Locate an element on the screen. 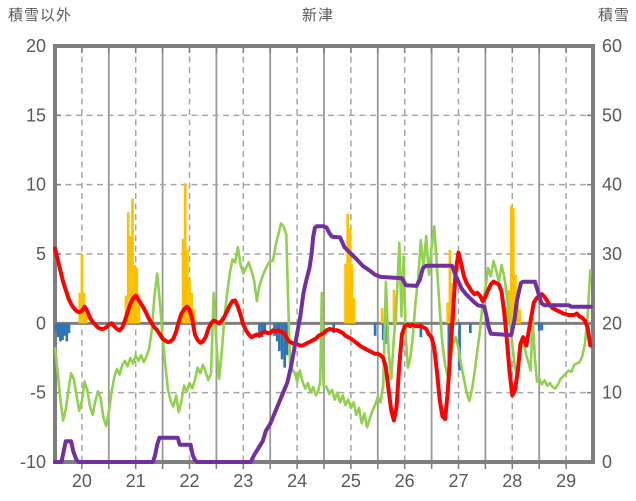  x-axis-tick-label: 29 is located at coordinates (566, 481).